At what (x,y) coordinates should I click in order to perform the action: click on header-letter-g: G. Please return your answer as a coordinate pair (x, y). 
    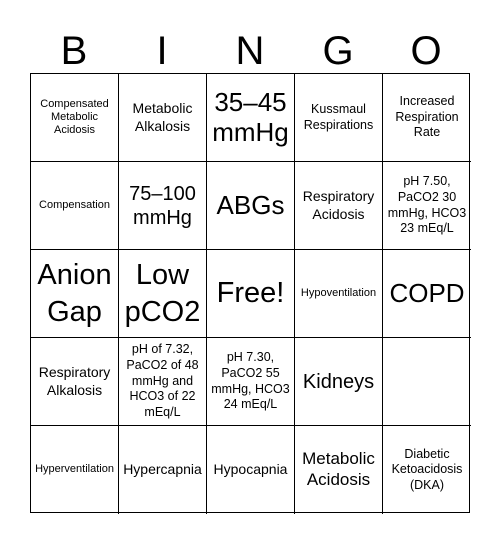
    Looking at the image, I should click on (338, 51).